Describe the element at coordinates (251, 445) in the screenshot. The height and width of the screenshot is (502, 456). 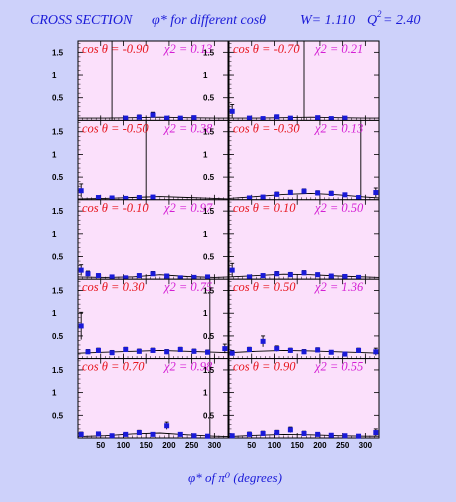
I see `x-tick-label: 50` at that location.